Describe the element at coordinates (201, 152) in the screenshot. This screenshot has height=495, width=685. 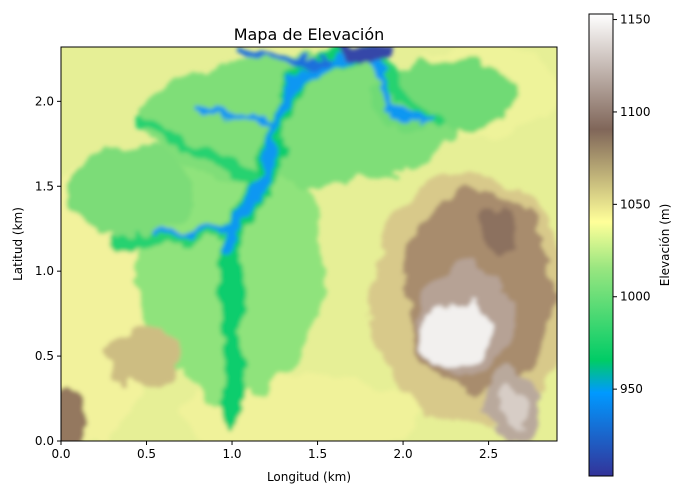
I see `valley-northwest-branch` at that location.